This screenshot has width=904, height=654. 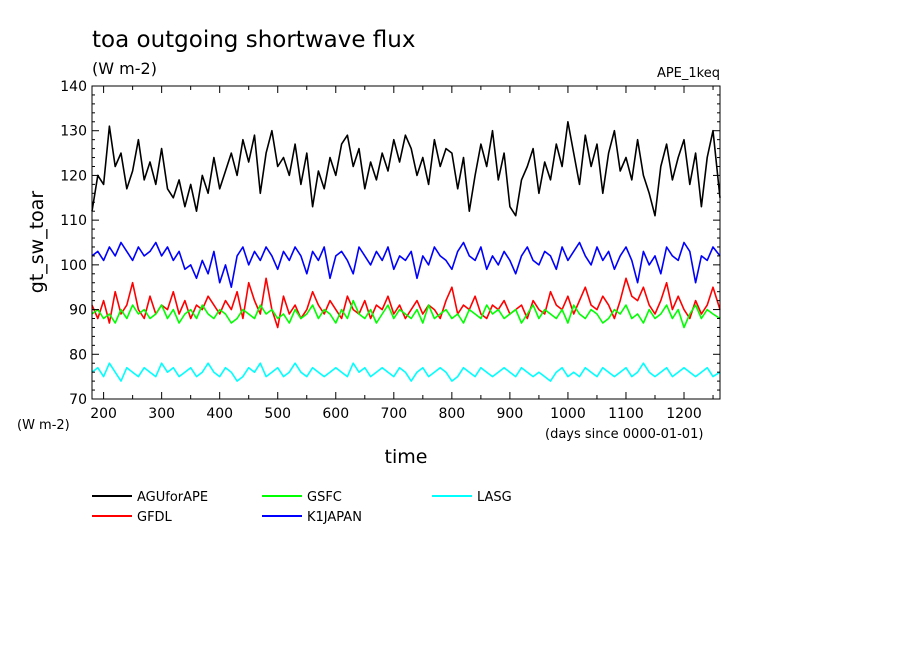 What do you see at coordinates (78, 355) in the screenshot?
I see `y-tick-label: 80` at bounding box center [78, 355].